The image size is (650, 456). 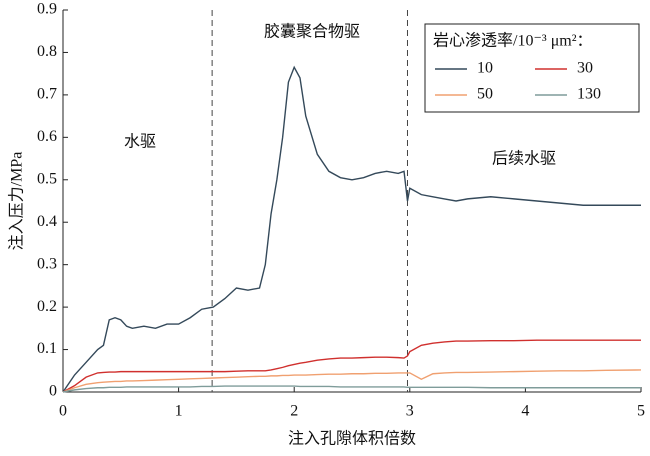 What do you see at coordinates (63, 411) in the screenshot?
I see `x-tick-label: 0` at bounding box center [63, 411].